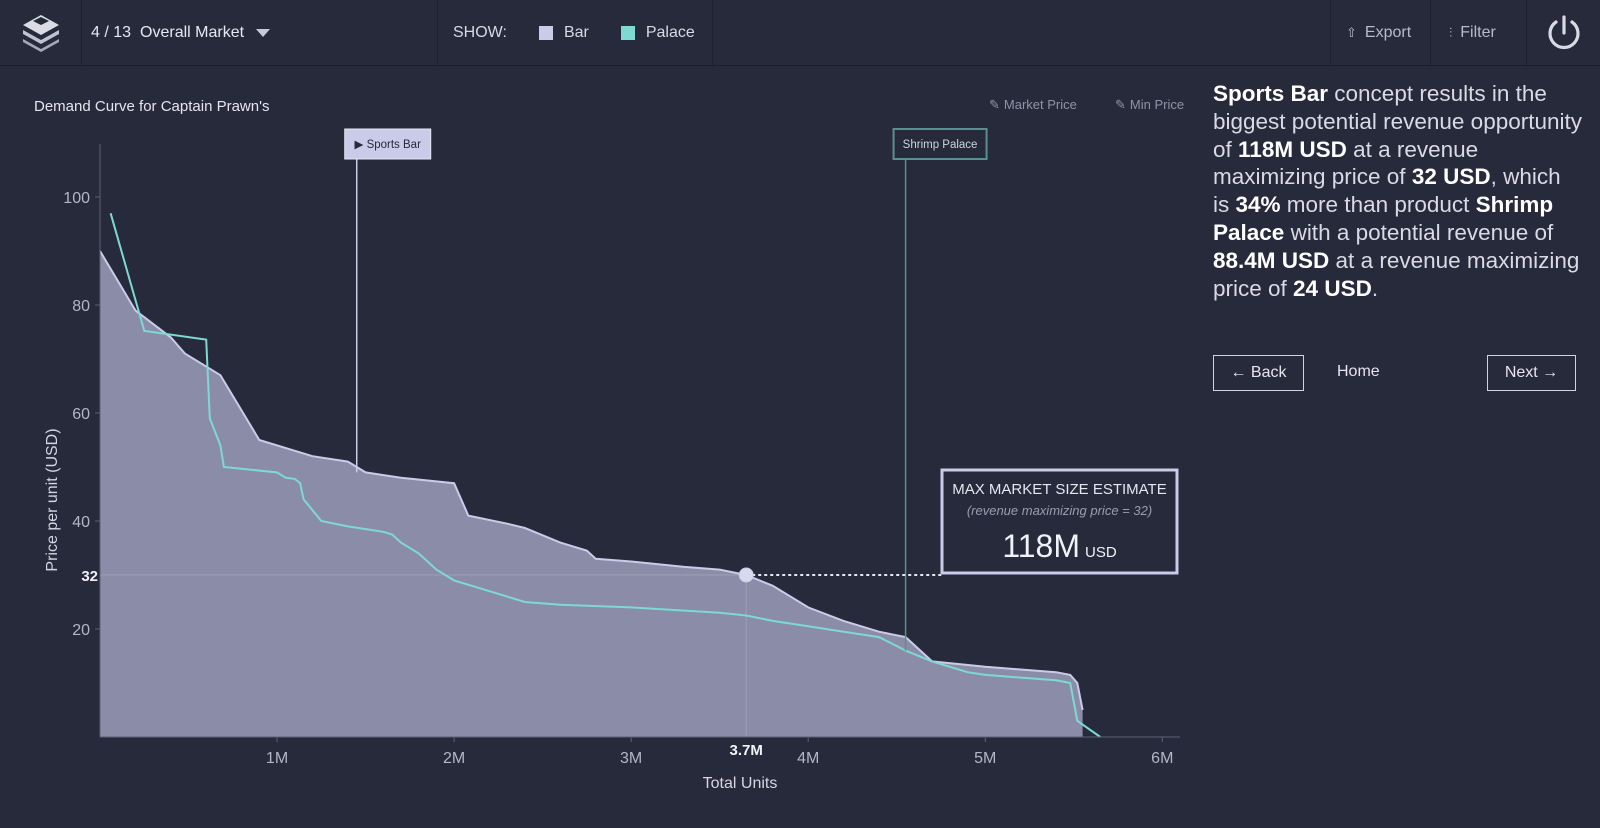 This screenshot has height=828, width=1600. I want to click on annotation-box, so click(1059, 521).